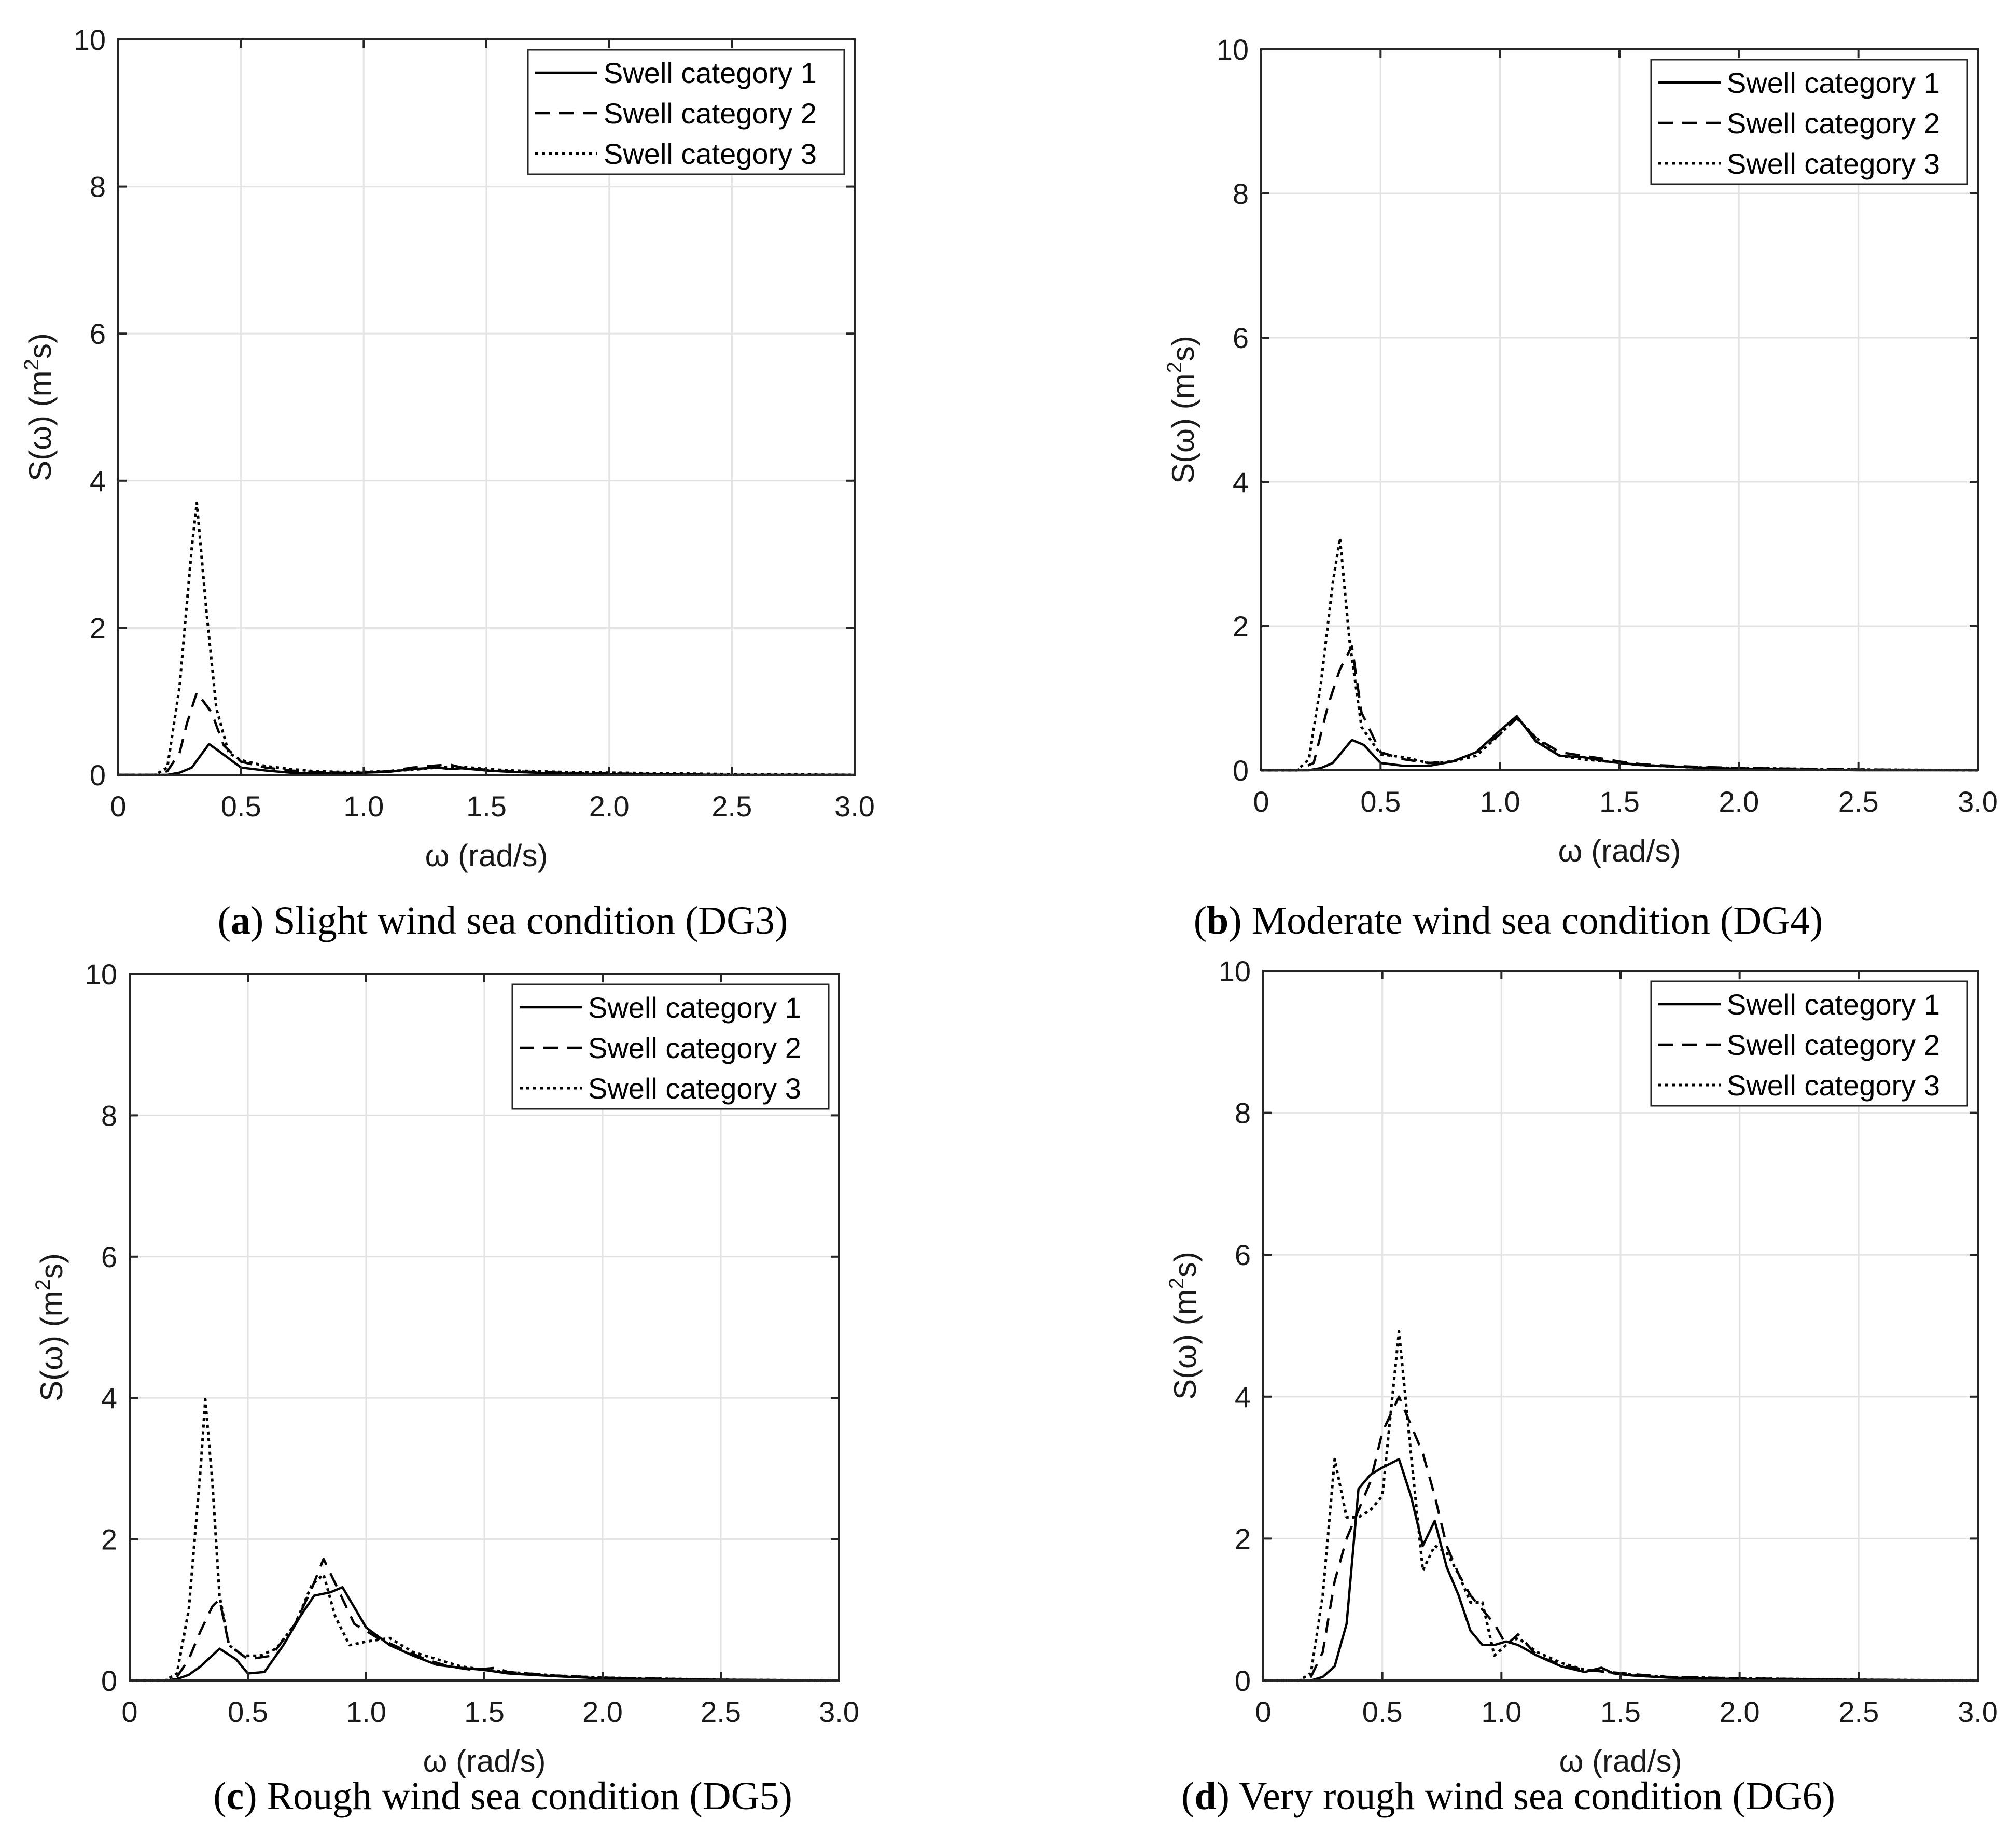 The height and width of the screenshot is (1848, 2011). What do you see at coordinates (502, 1796) in the screenshot?
I see `panel-caption: (c) Rough wind sea condition (DG5)` at bounding box center [502, 1796].